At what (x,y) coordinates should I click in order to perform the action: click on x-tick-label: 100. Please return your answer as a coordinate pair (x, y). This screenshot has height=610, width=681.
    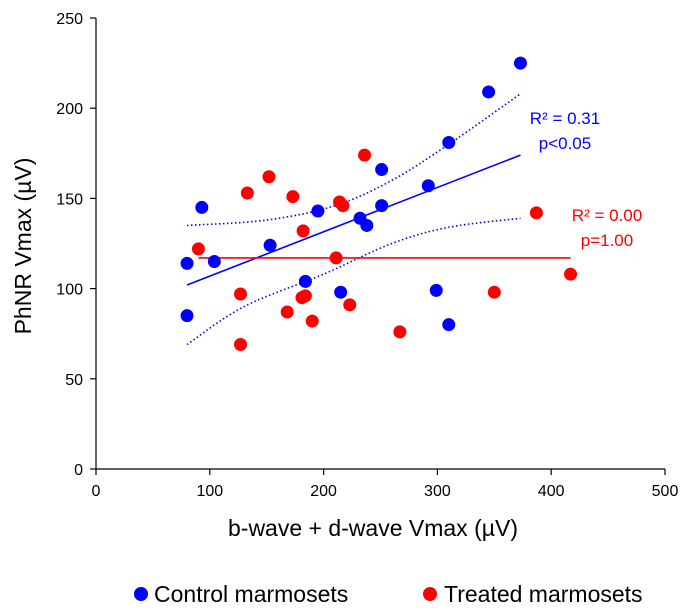
    Looking at the image, I should click on (209, 491).